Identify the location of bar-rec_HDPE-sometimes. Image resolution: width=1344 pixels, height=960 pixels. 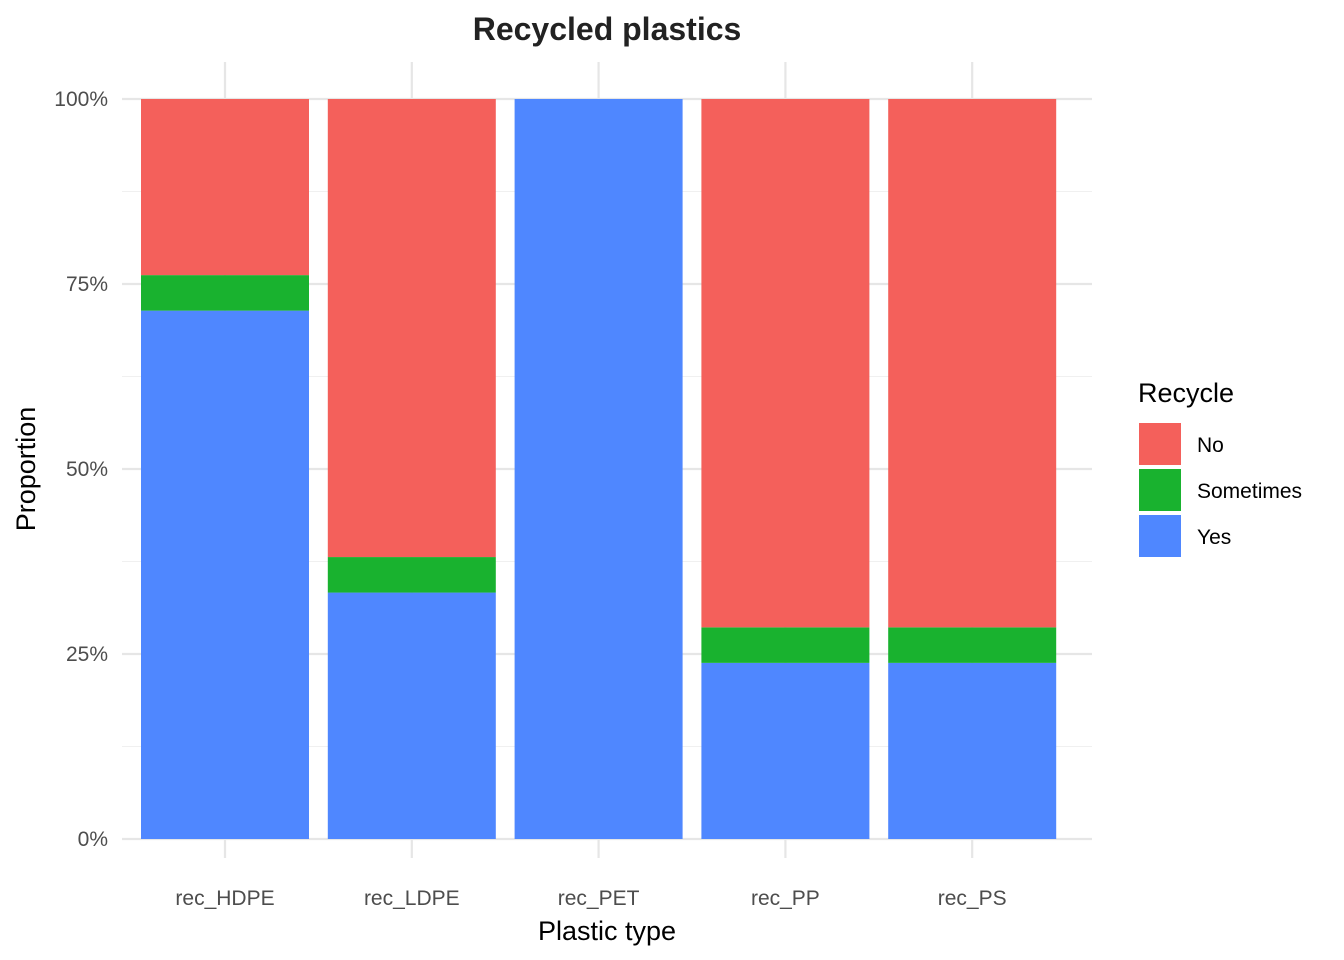
(225, 293).